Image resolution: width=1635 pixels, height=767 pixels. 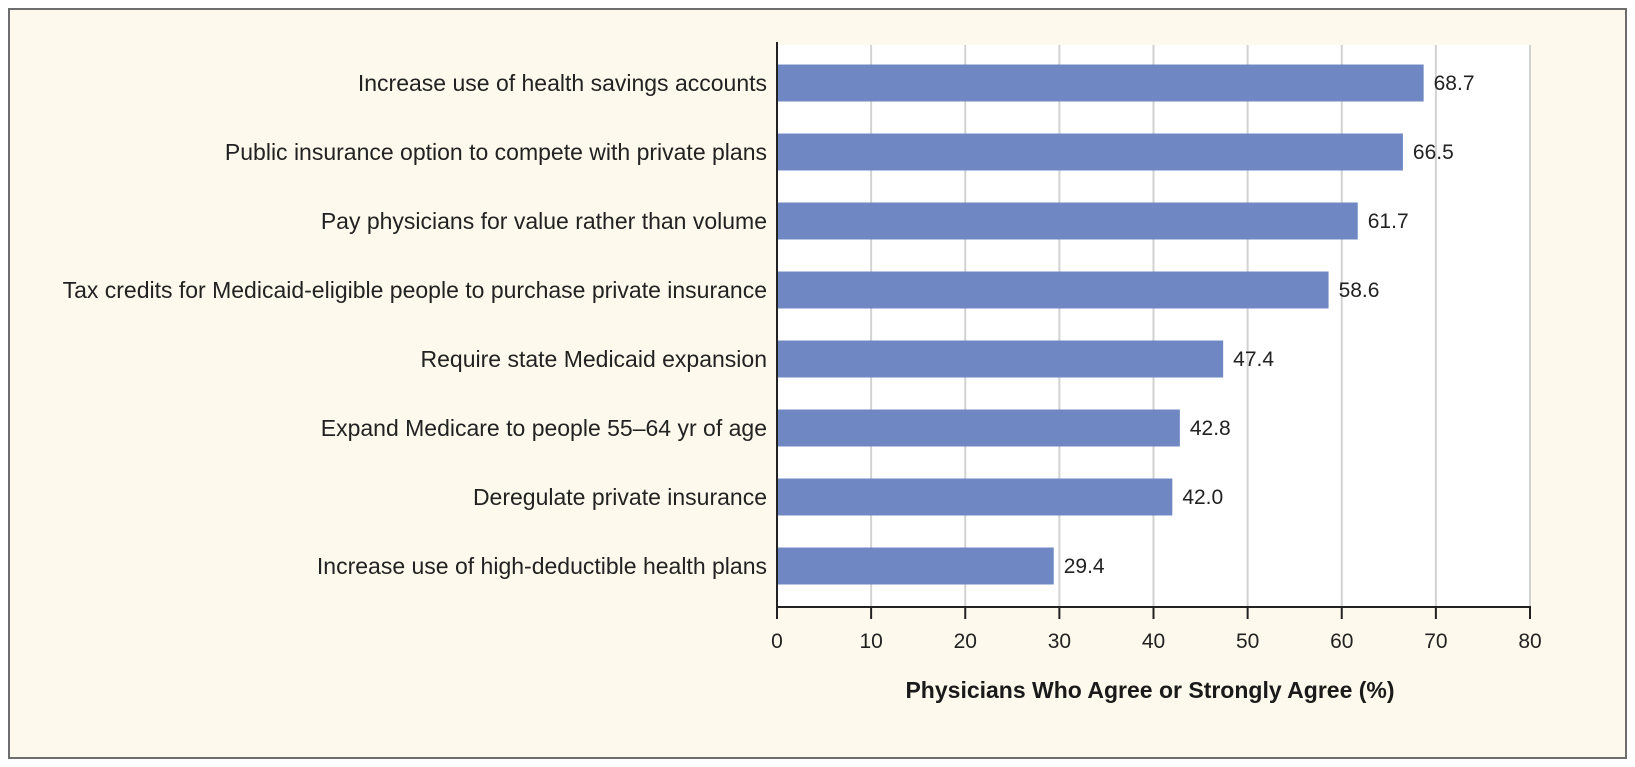 What do you see at coordinates (620, 497) in the screenshot?
I see `category-label: Deregulate private insurance` at bounding box center [620, 497].